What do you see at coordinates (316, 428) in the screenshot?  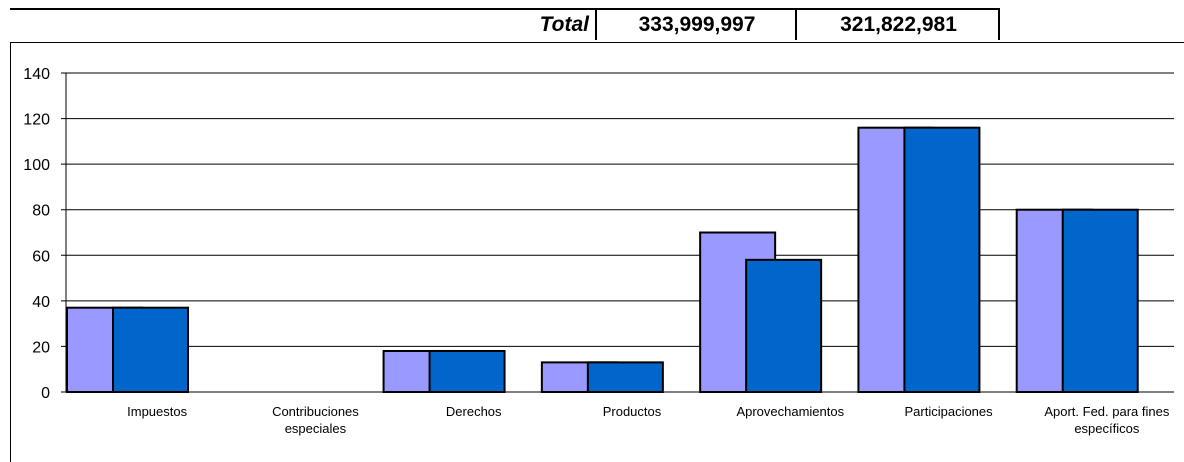 I see `x-tick-label: especiales` at bounding box center [316, 428].